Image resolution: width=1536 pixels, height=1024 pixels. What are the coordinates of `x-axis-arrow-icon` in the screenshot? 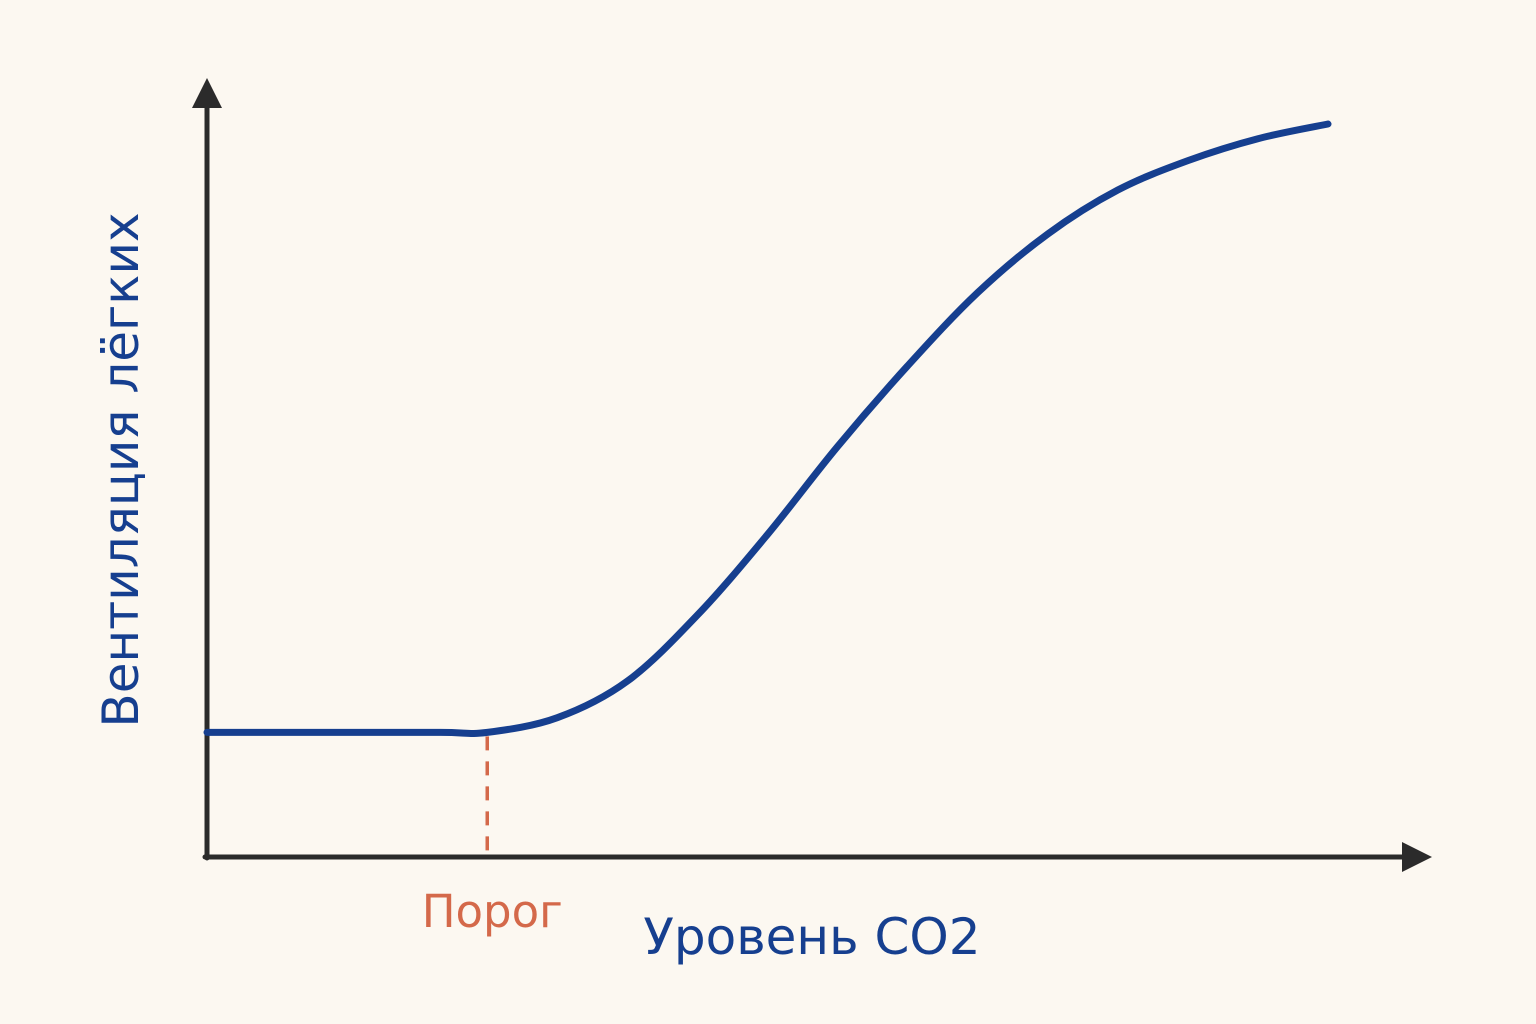 It's located at (1417, 857).